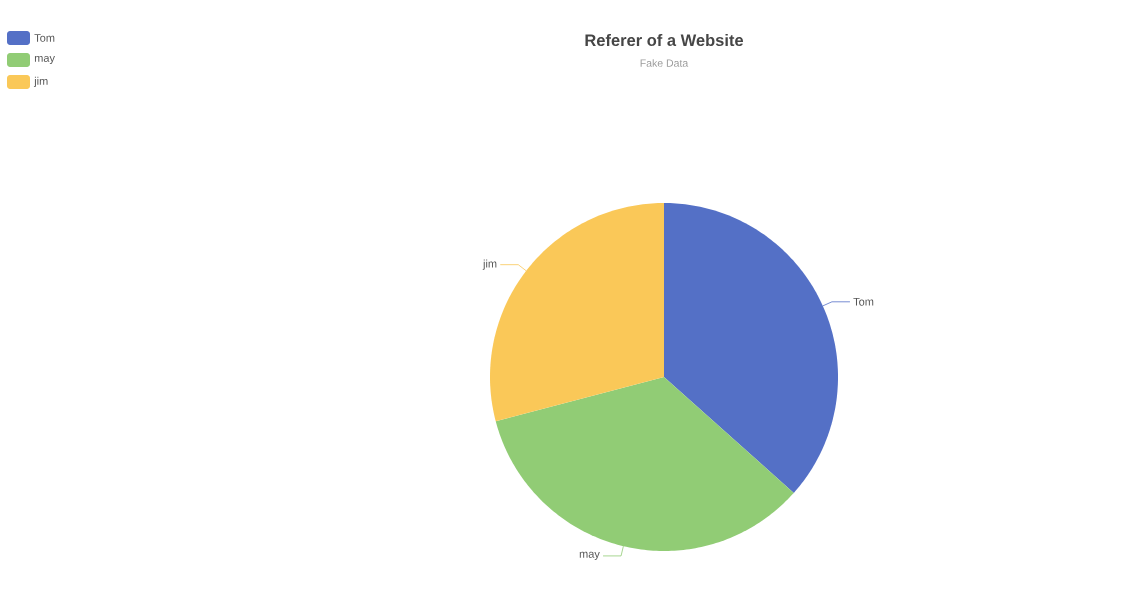  I want to click on slice-label: may, so click(589, 556).